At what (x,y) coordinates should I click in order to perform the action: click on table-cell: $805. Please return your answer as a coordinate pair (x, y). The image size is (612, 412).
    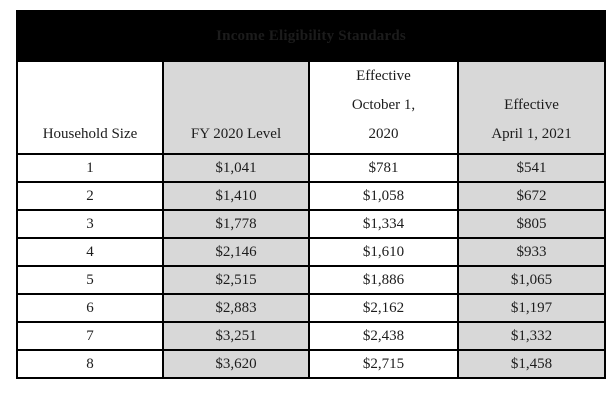
    Looking at the image, I should click on (531, 224).